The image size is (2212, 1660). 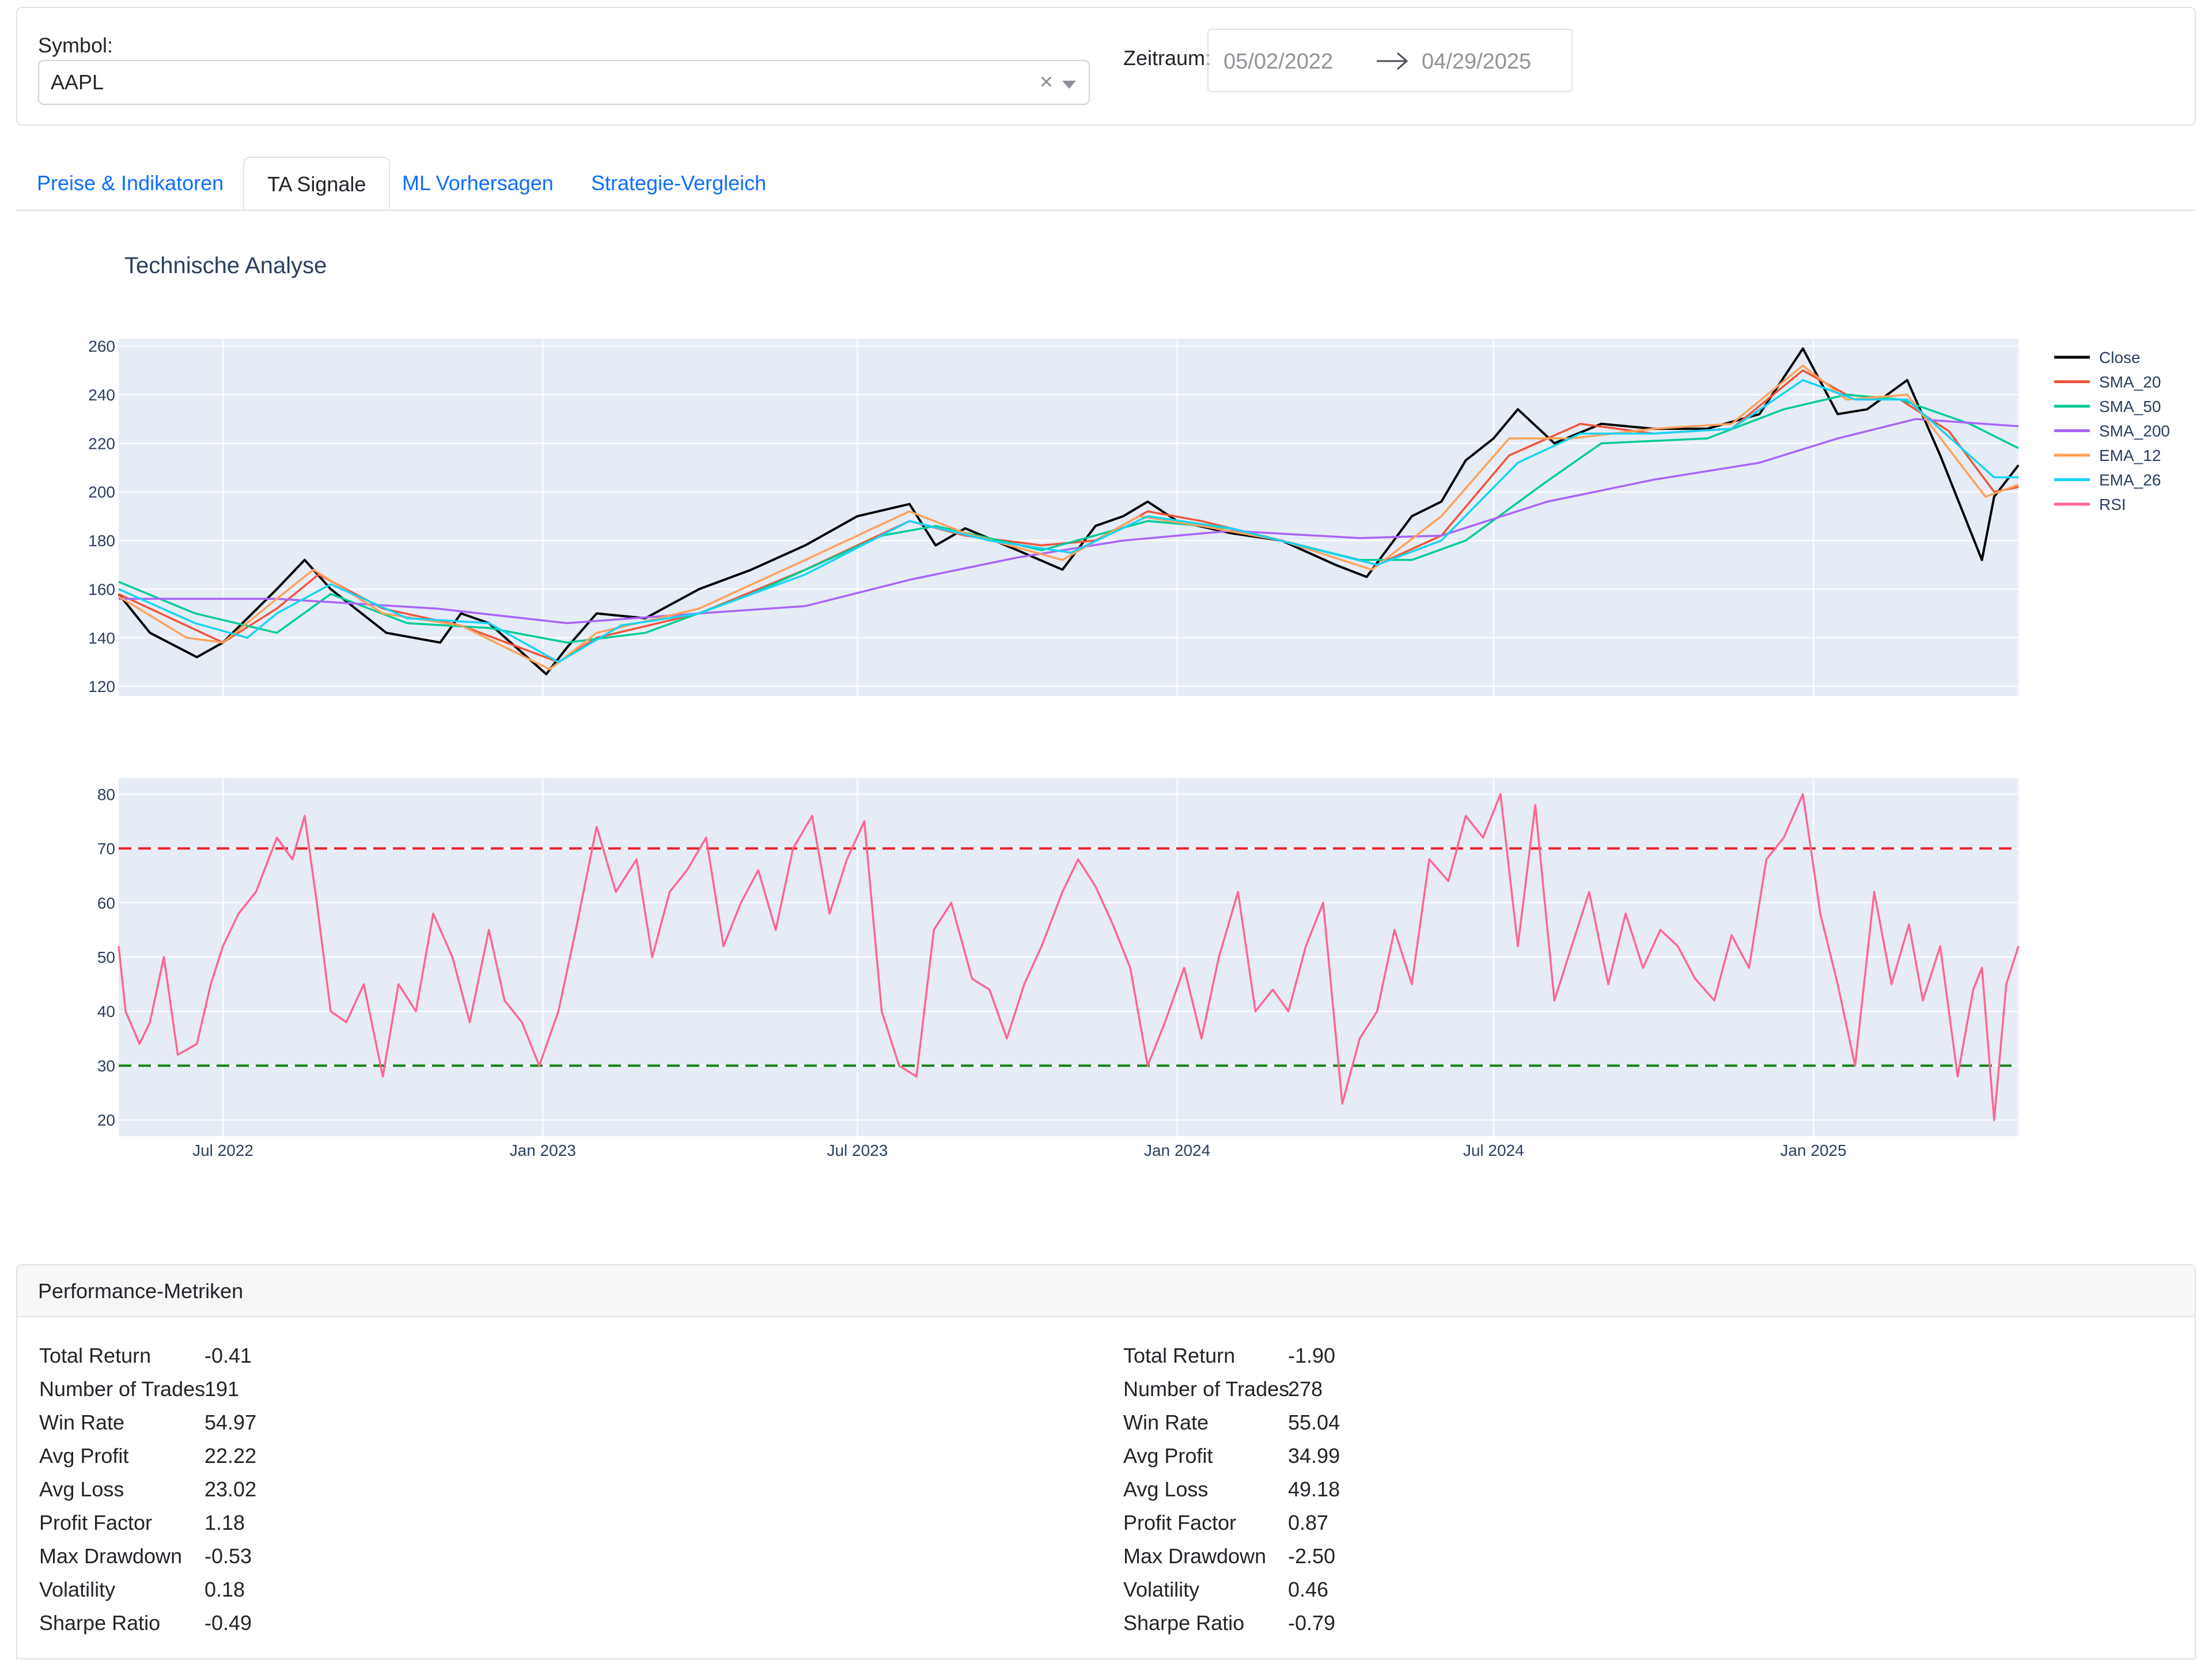 I want to click on date-range-picker: 05/02/2022 04/29/2025, so click(x=1390, y=60).